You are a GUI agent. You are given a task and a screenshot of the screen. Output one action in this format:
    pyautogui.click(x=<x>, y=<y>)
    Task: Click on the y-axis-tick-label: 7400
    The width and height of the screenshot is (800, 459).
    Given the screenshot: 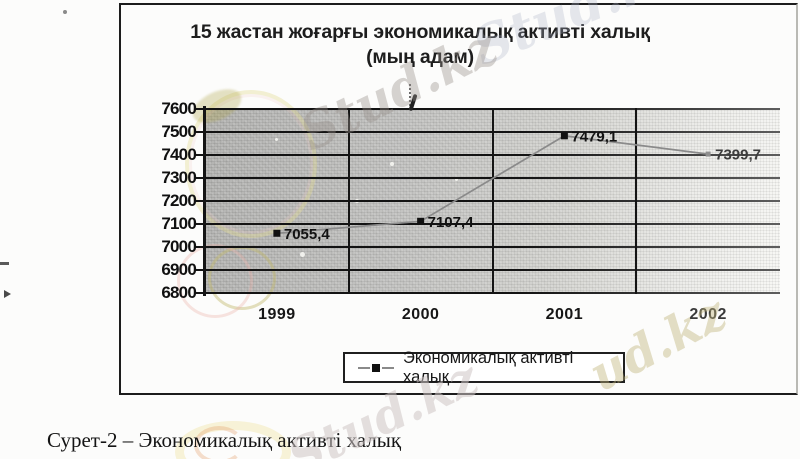 What is the action you would take?
    pyautogui.click(x=178, y=154)
    